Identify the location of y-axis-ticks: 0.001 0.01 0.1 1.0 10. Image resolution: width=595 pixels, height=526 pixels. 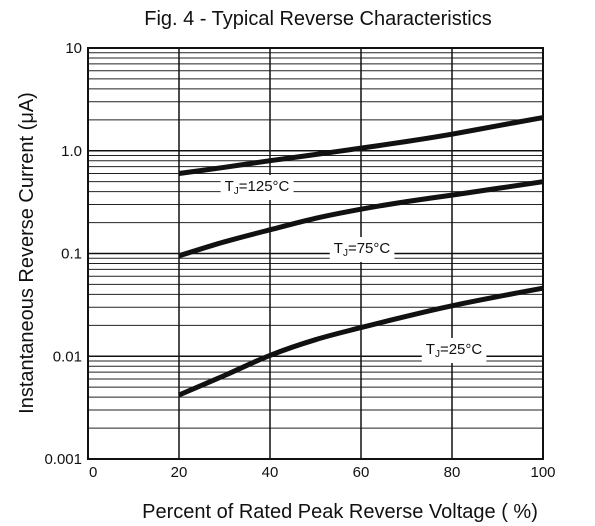
(63, 254).